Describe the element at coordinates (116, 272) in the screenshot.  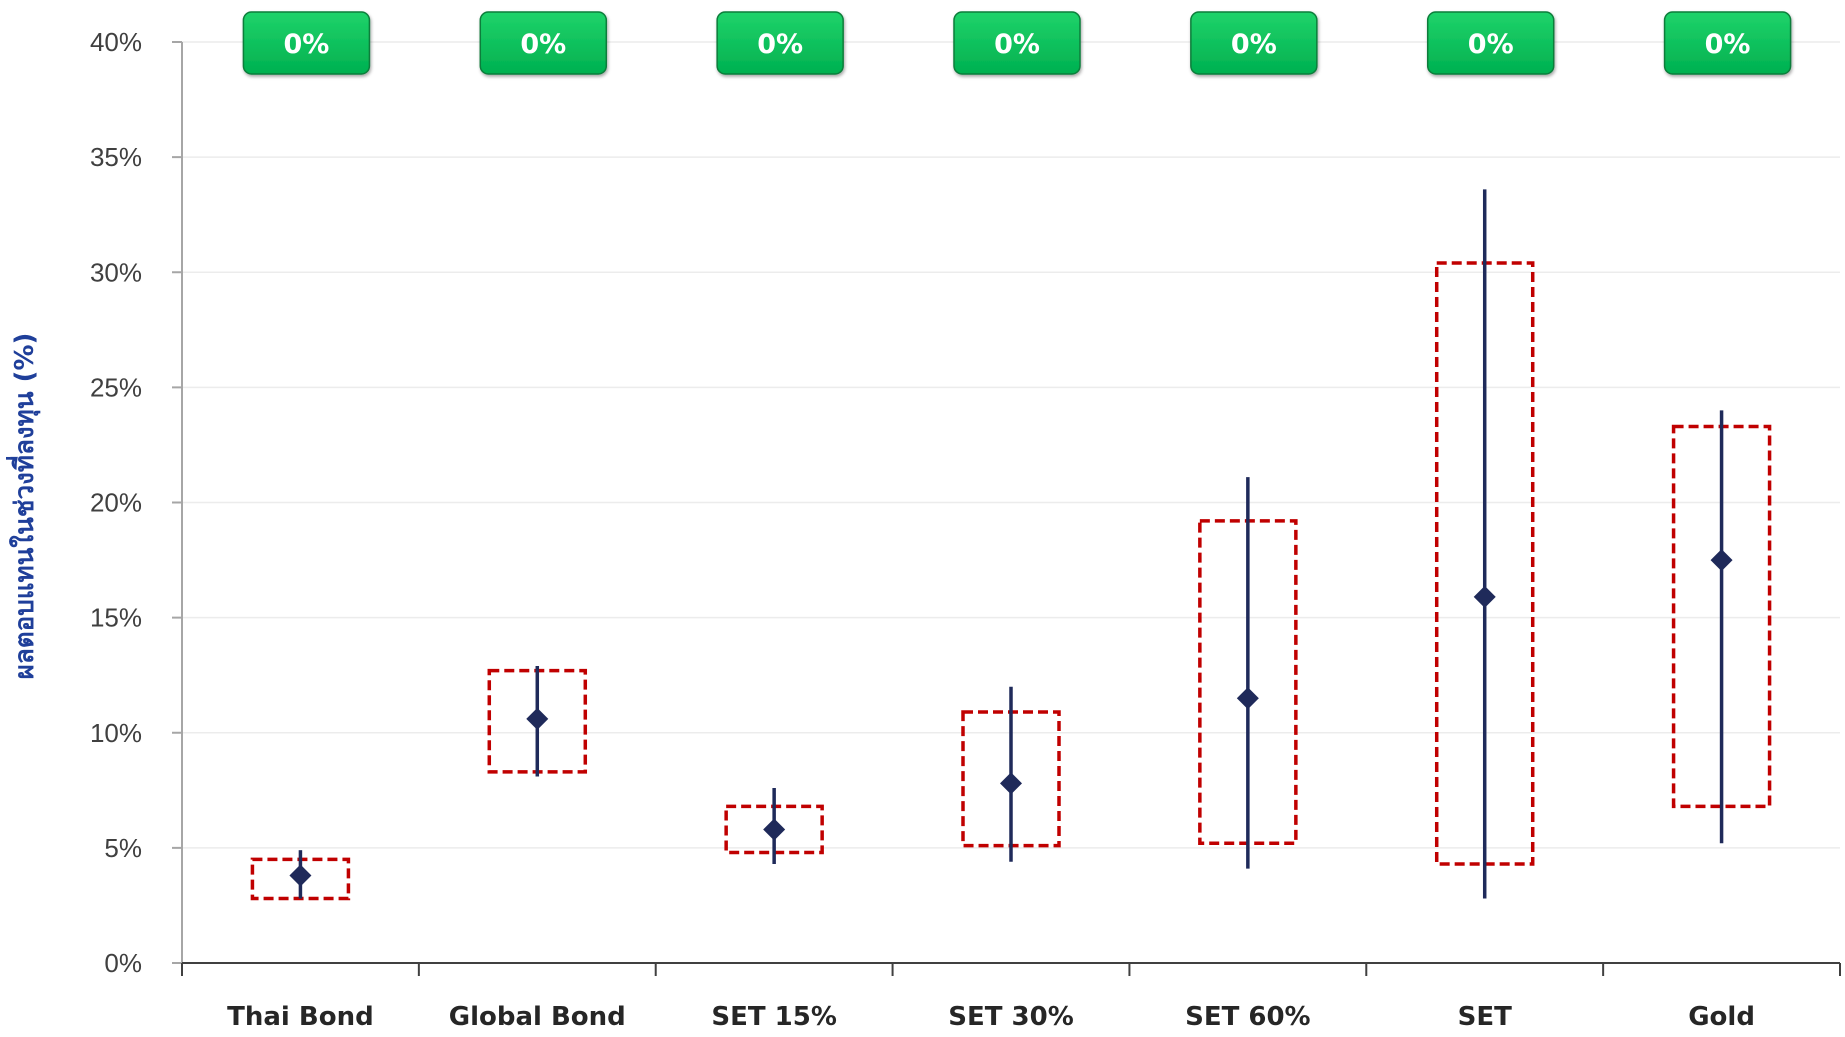
I see `y-tick-label: 30%` at that location.